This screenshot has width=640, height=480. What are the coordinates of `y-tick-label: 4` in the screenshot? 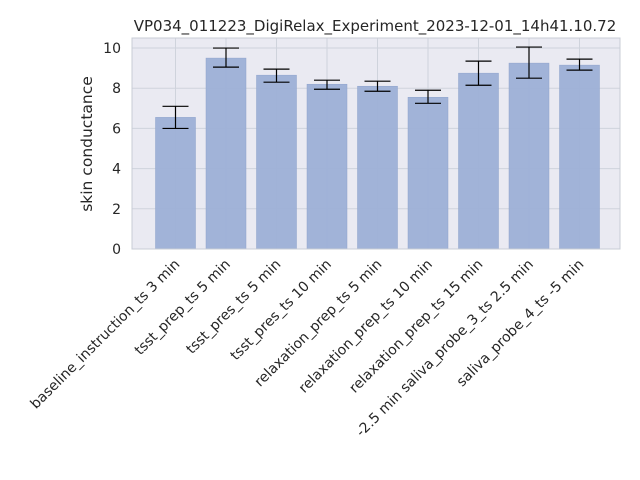 It's located at (116, 170).